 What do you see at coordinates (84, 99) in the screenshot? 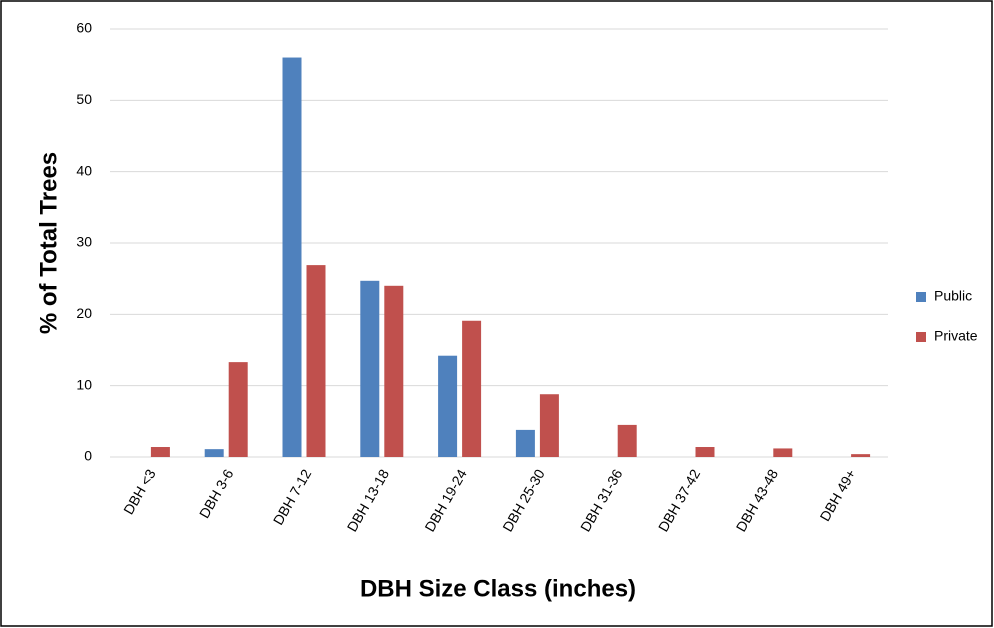
I see `y-tick-label: 50` at bounding box center [84, 99].